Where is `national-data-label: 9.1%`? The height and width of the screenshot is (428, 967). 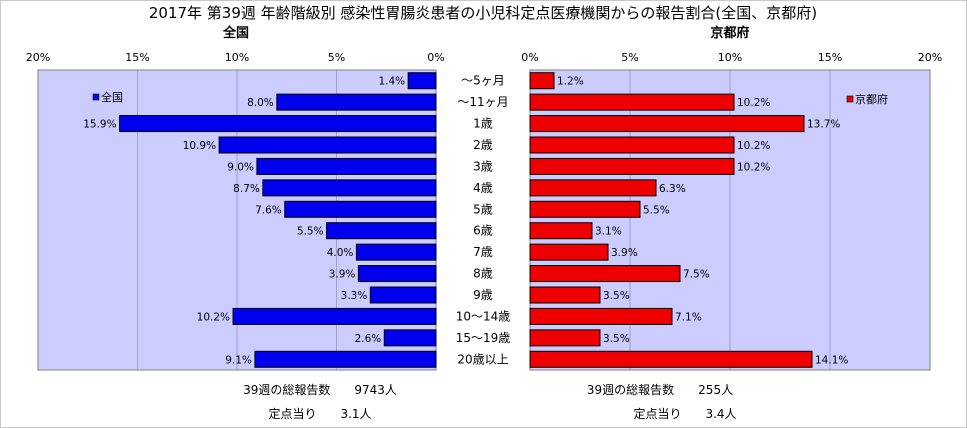
national-data-label: 9.1% is located at coordinates (238, 360).